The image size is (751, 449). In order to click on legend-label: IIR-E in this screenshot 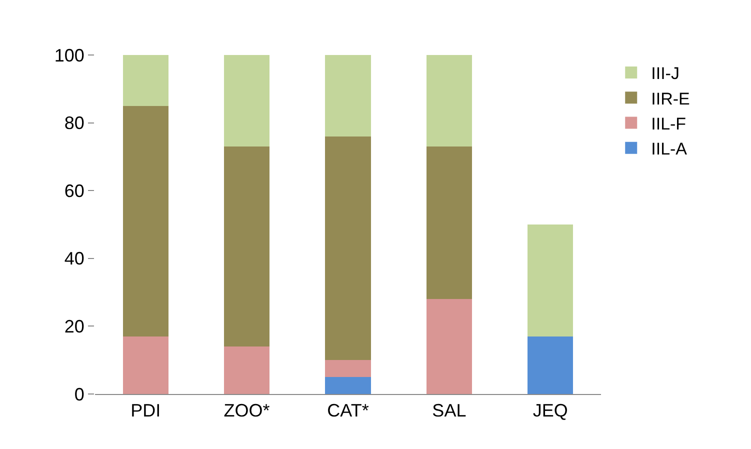, I will do `click(670, 98)`.